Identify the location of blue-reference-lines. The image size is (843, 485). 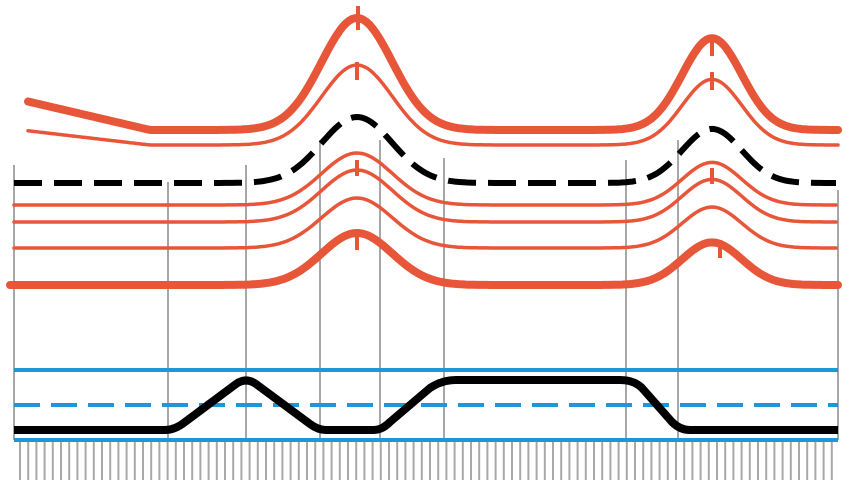
(426, 405).